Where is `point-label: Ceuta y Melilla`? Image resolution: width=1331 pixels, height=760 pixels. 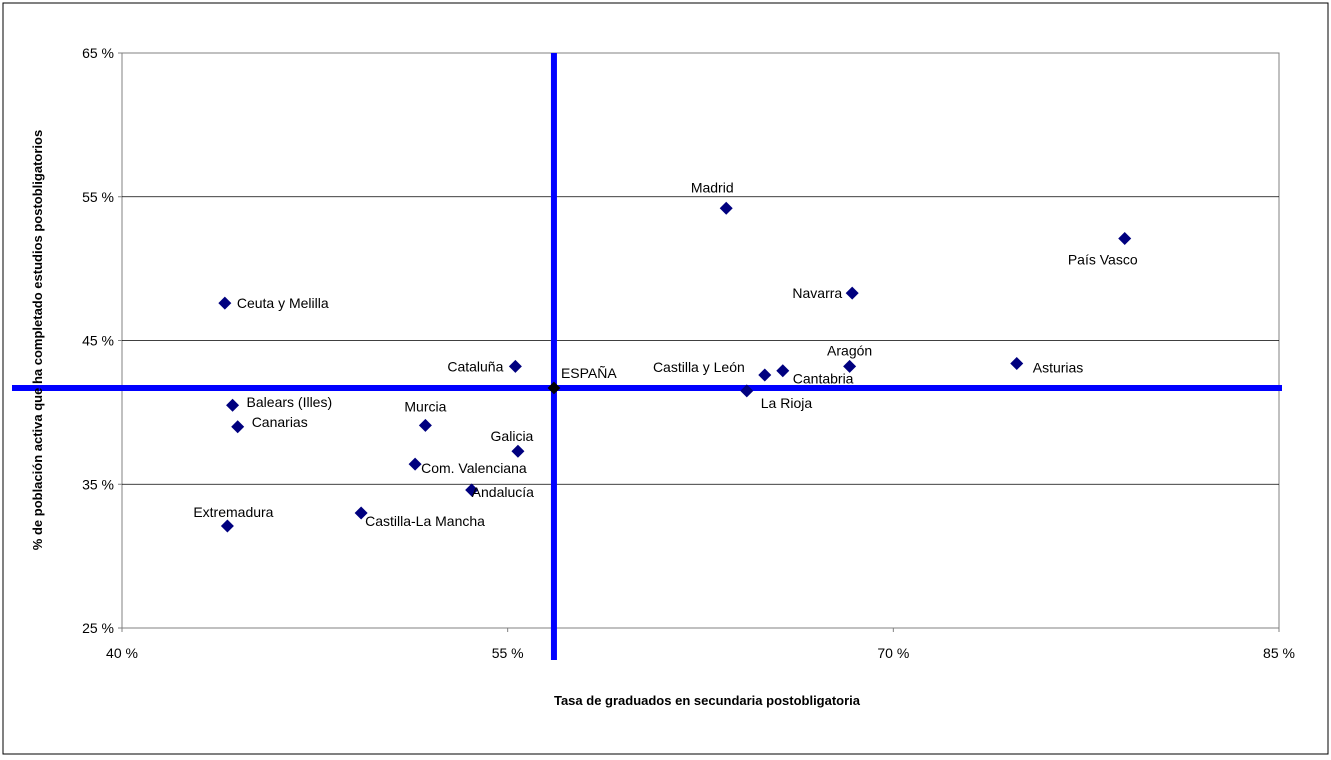
point-label: Ceuta y Melilla is located at coordinates (283, 303).